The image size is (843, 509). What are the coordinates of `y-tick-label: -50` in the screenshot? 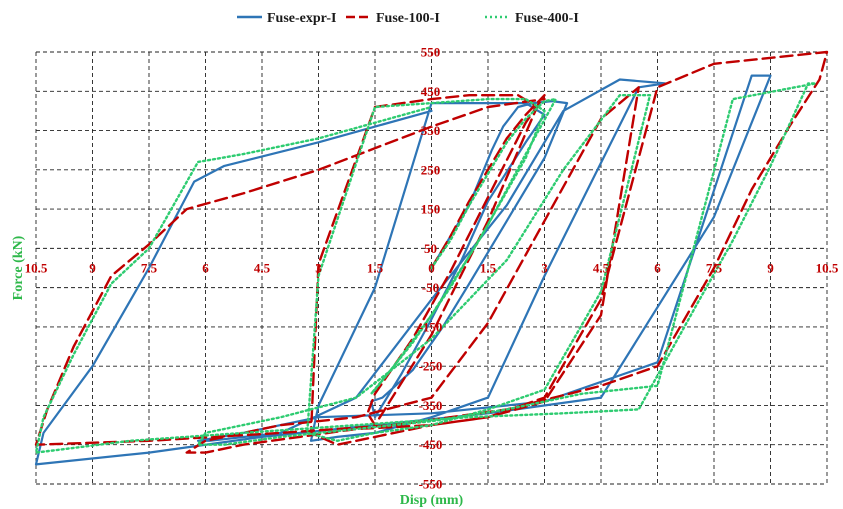 It's located at (430, 287).